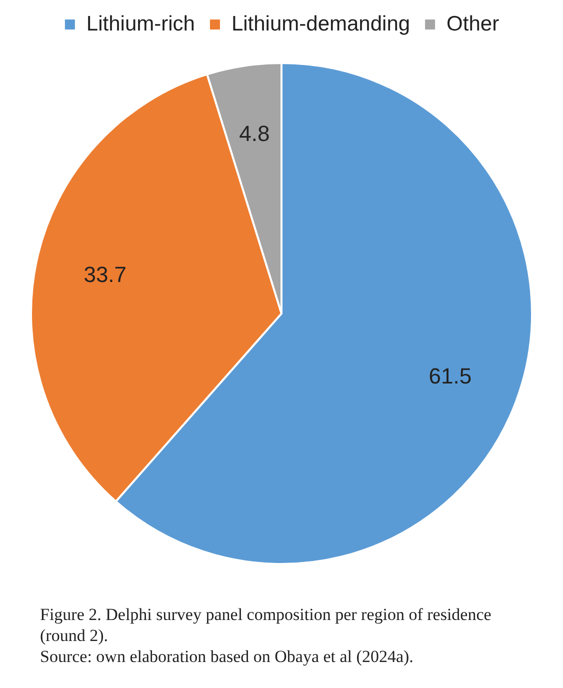  Describe the element at coordinates (473, 24) in the screenshot. I see `legend-label: Other` at that location.